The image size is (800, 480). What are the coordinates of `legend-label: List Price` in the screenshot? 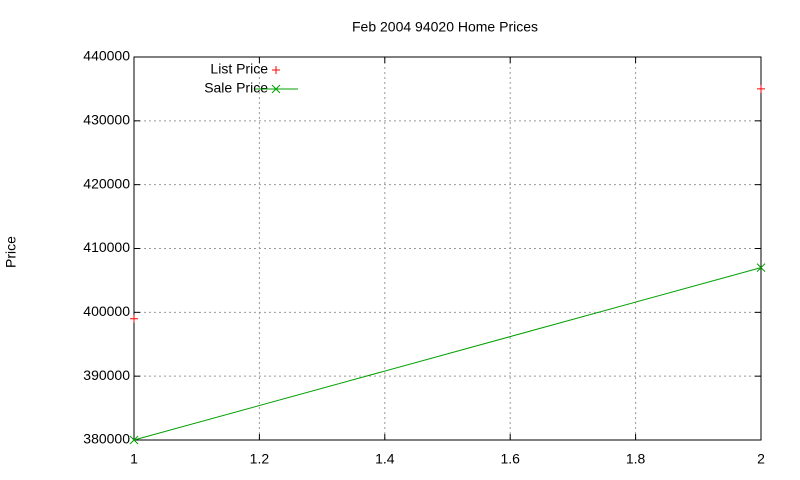 It's located at (239, 69).